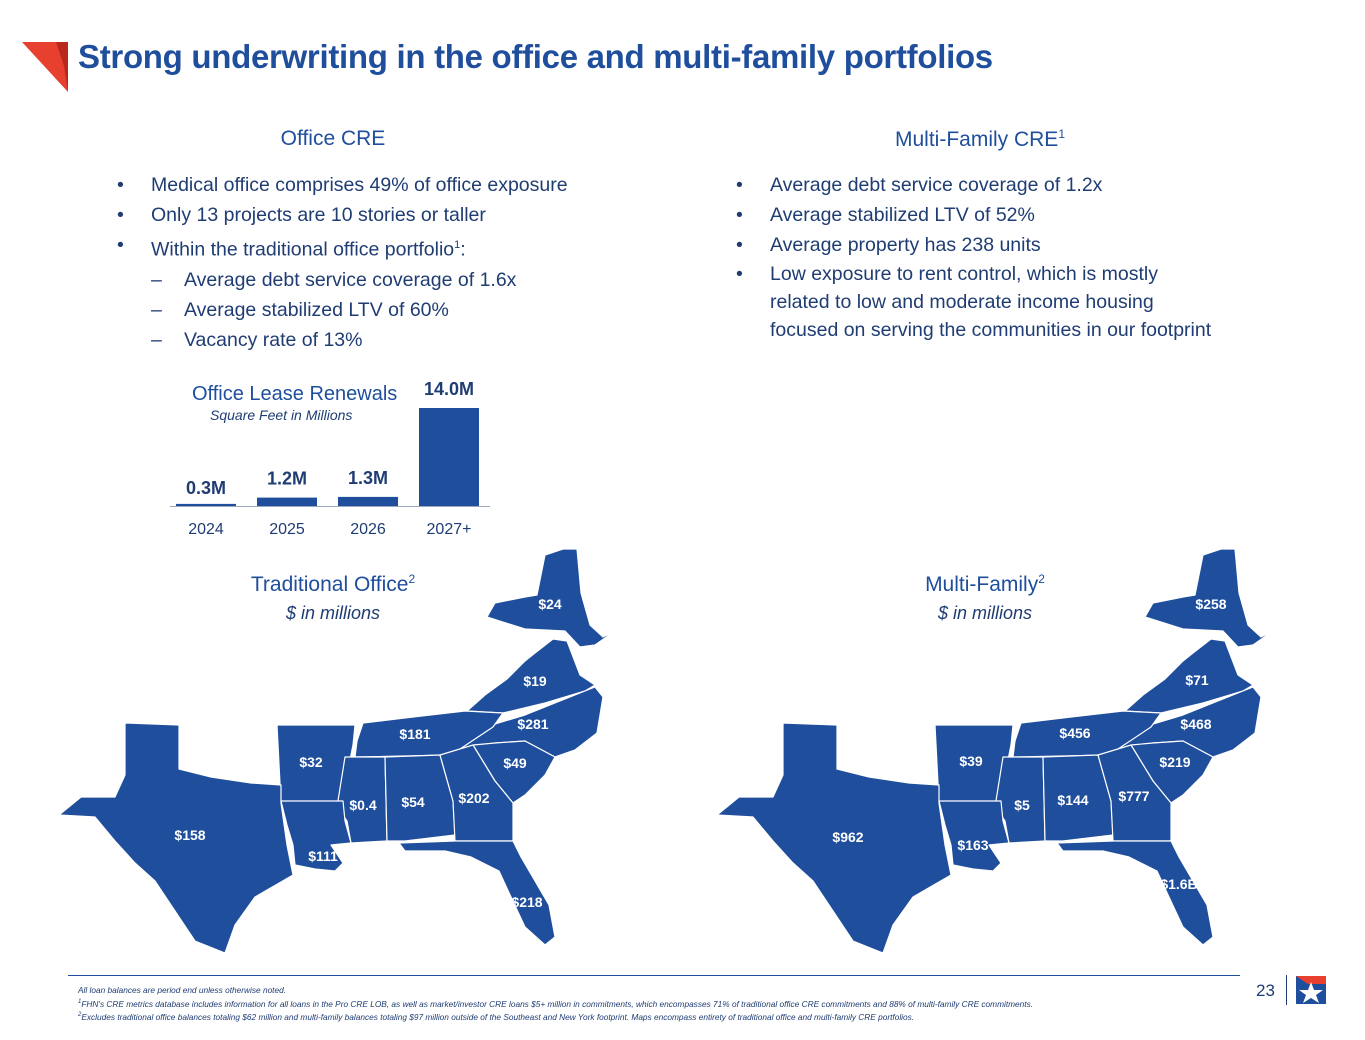  What do you see at coordinates (206, 504) in the screenshot?
I see `chart-bar-2024` at bounding box center [206, 504].